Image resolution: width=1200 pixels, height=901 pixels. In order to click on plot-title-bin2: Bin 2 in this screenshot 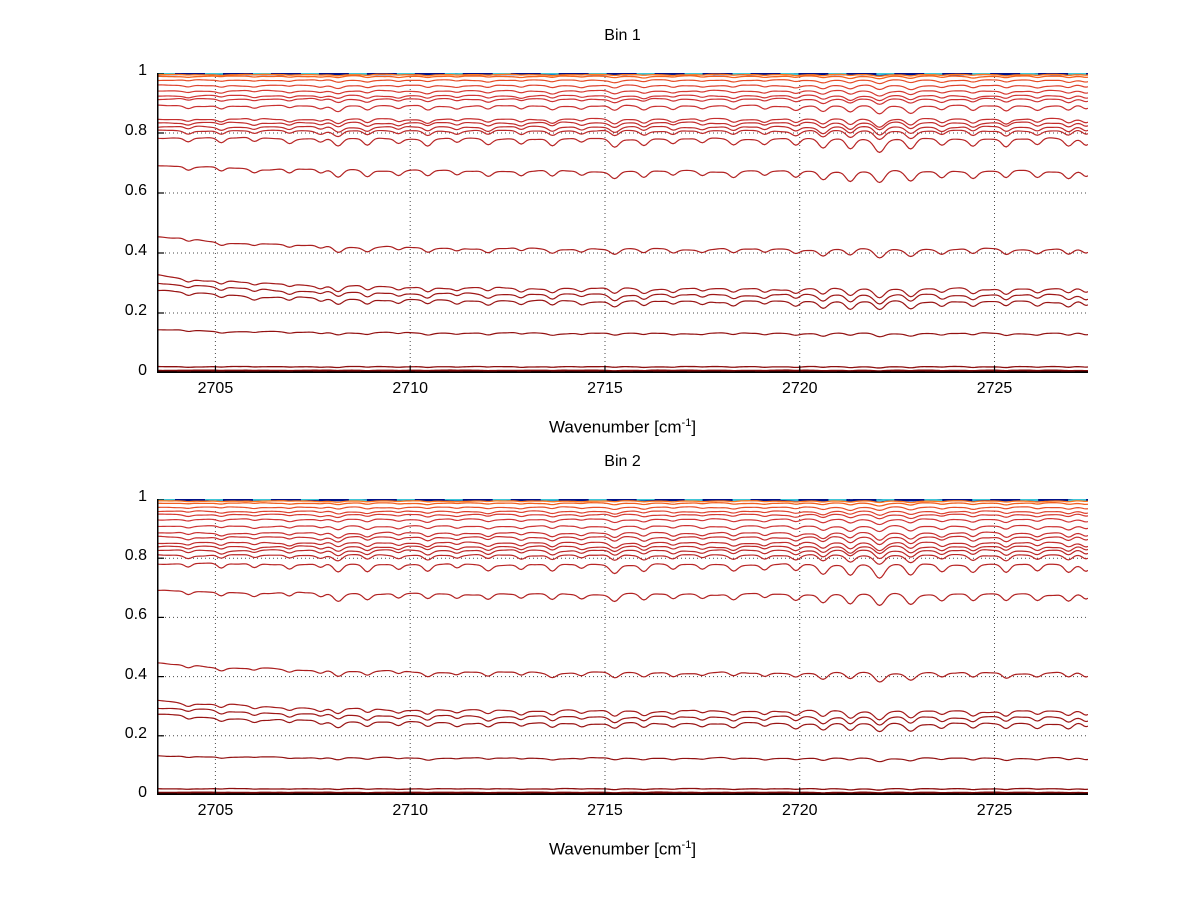, I will do `click(622, 461)`.